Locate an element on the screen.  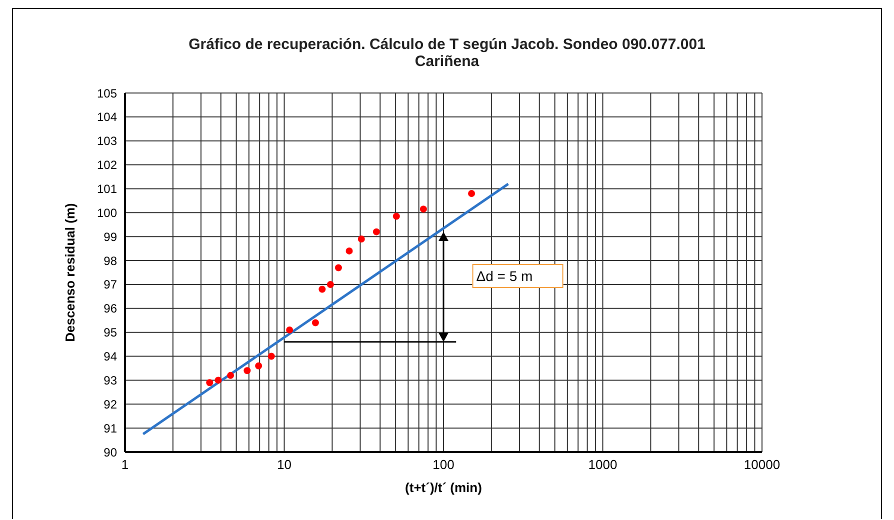
y-tick-label: 95 is located at coordinates (111, 333).